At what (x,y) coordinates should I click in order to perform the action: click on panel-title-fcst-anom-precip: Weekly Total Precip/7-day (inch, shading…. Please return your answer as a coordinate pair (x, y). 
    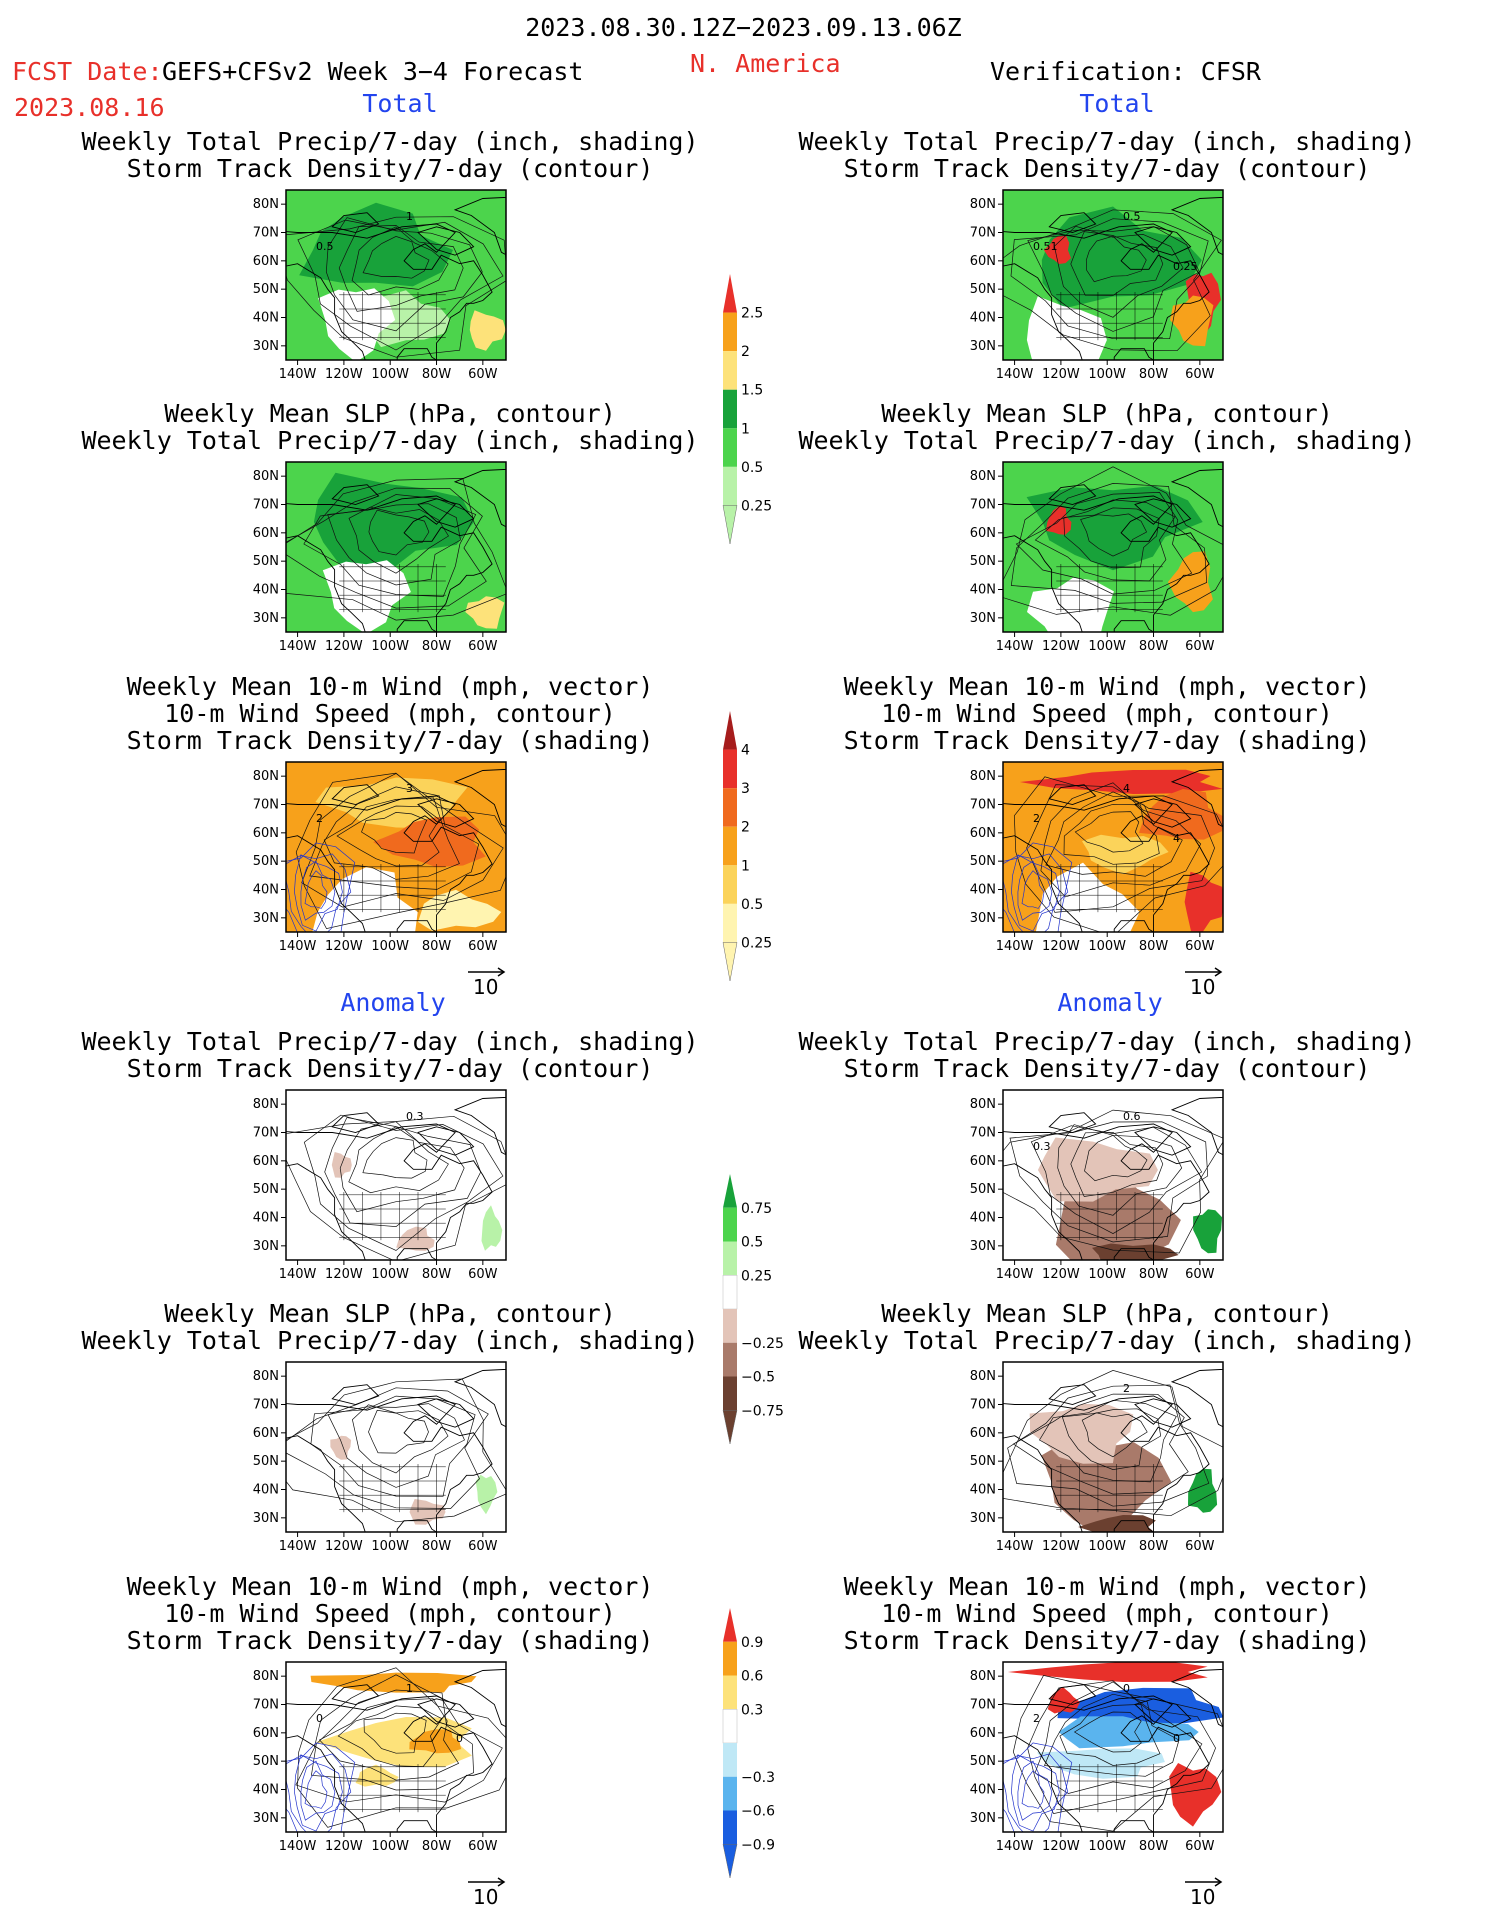
    Looking at the image, I should click on (390, 1055).